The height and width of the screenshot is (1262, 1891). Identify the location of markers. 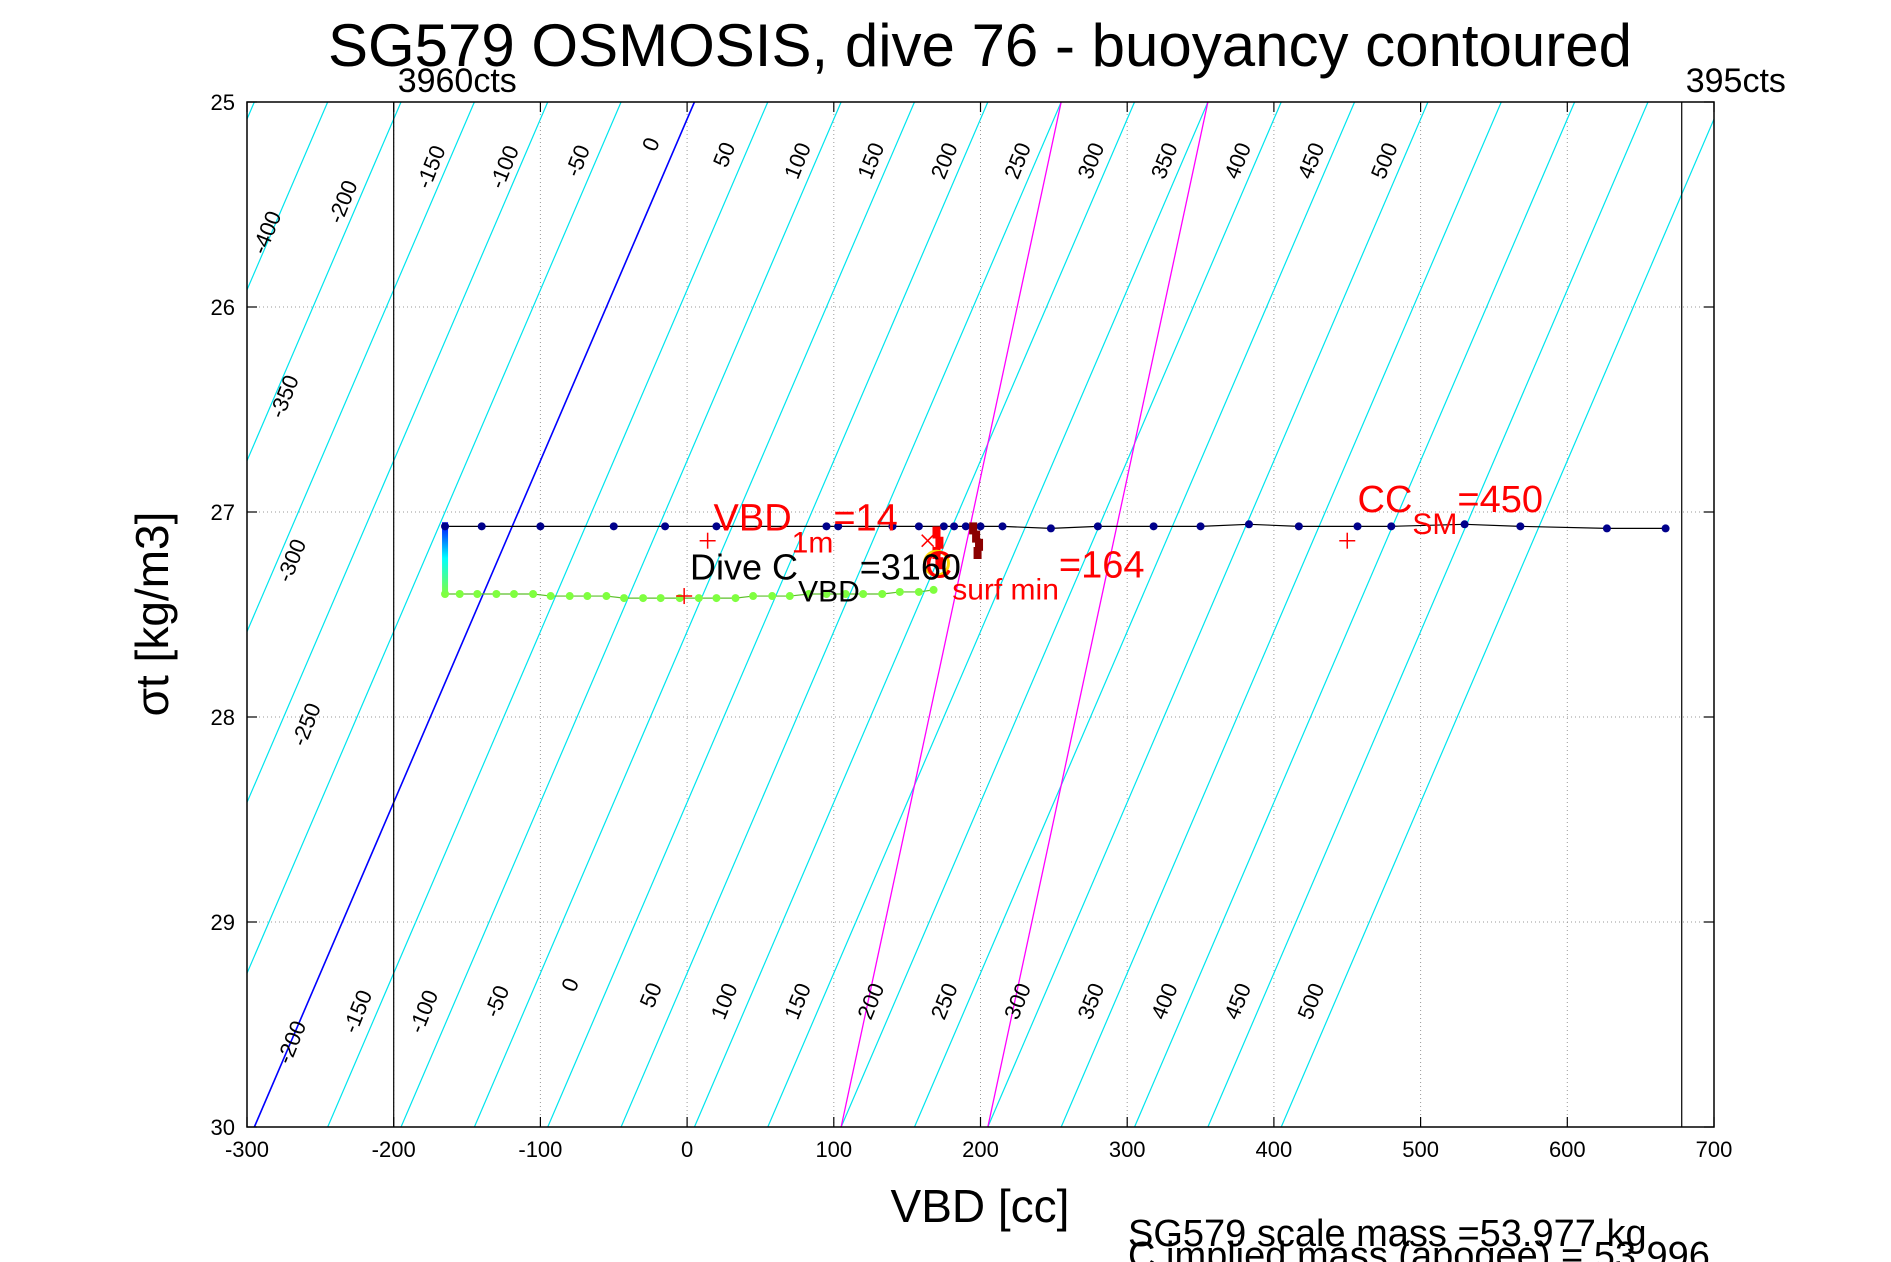
(1016, 563).